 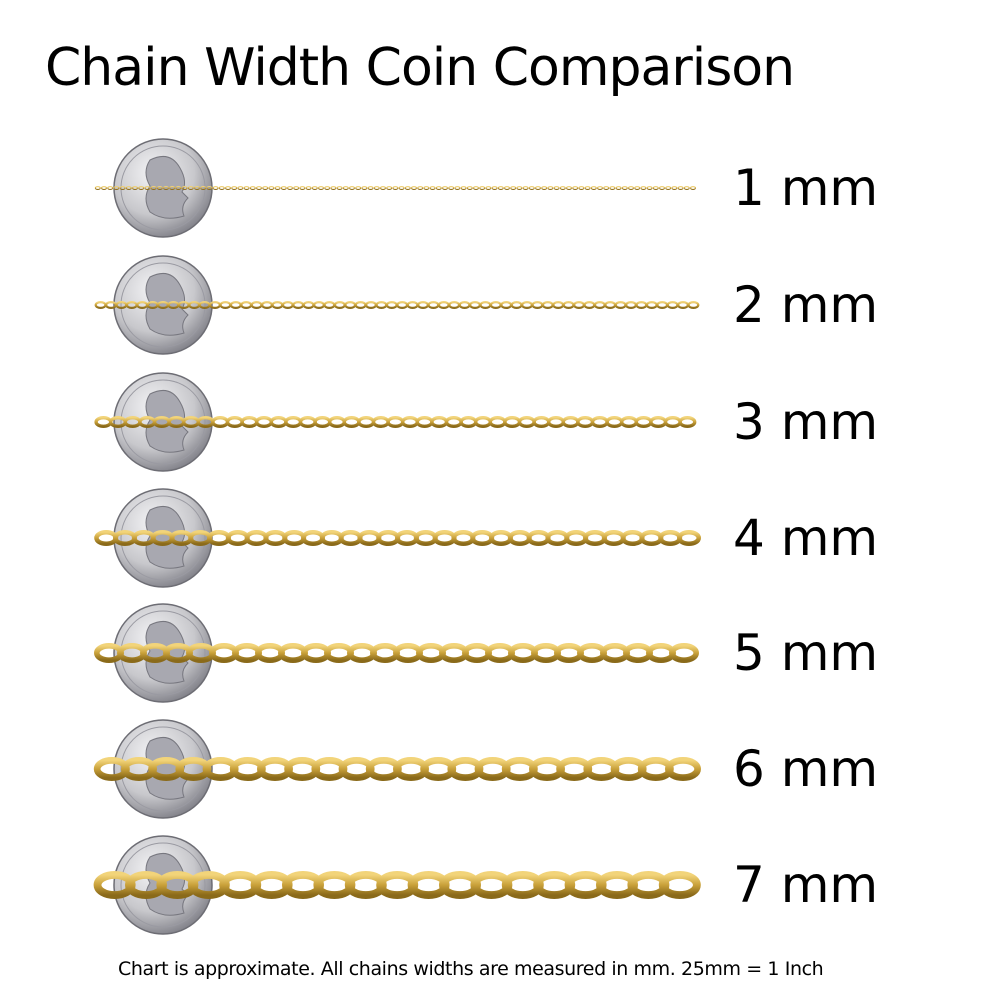 What do you see at coordinates (806, 538) in the screenshot?
I see `width-label: 4 mm` at bounding box center [806, 538].